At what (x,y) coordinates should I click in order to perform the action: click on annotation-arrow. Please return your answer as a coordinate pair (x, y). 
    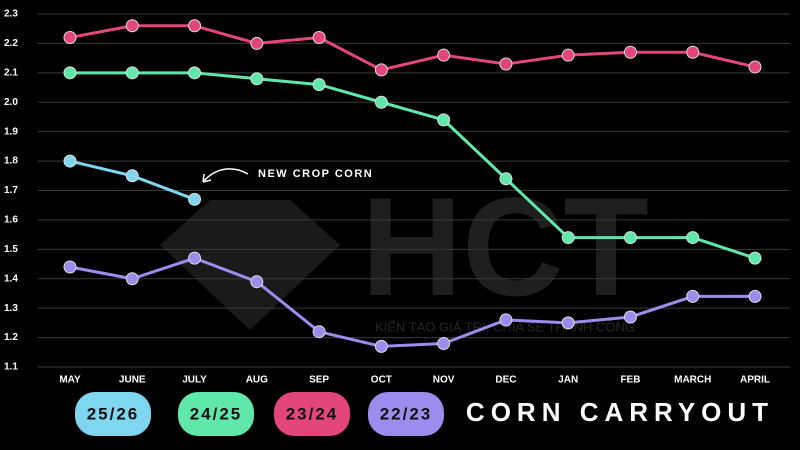
    Looking at the image, I should click on (225, 175).